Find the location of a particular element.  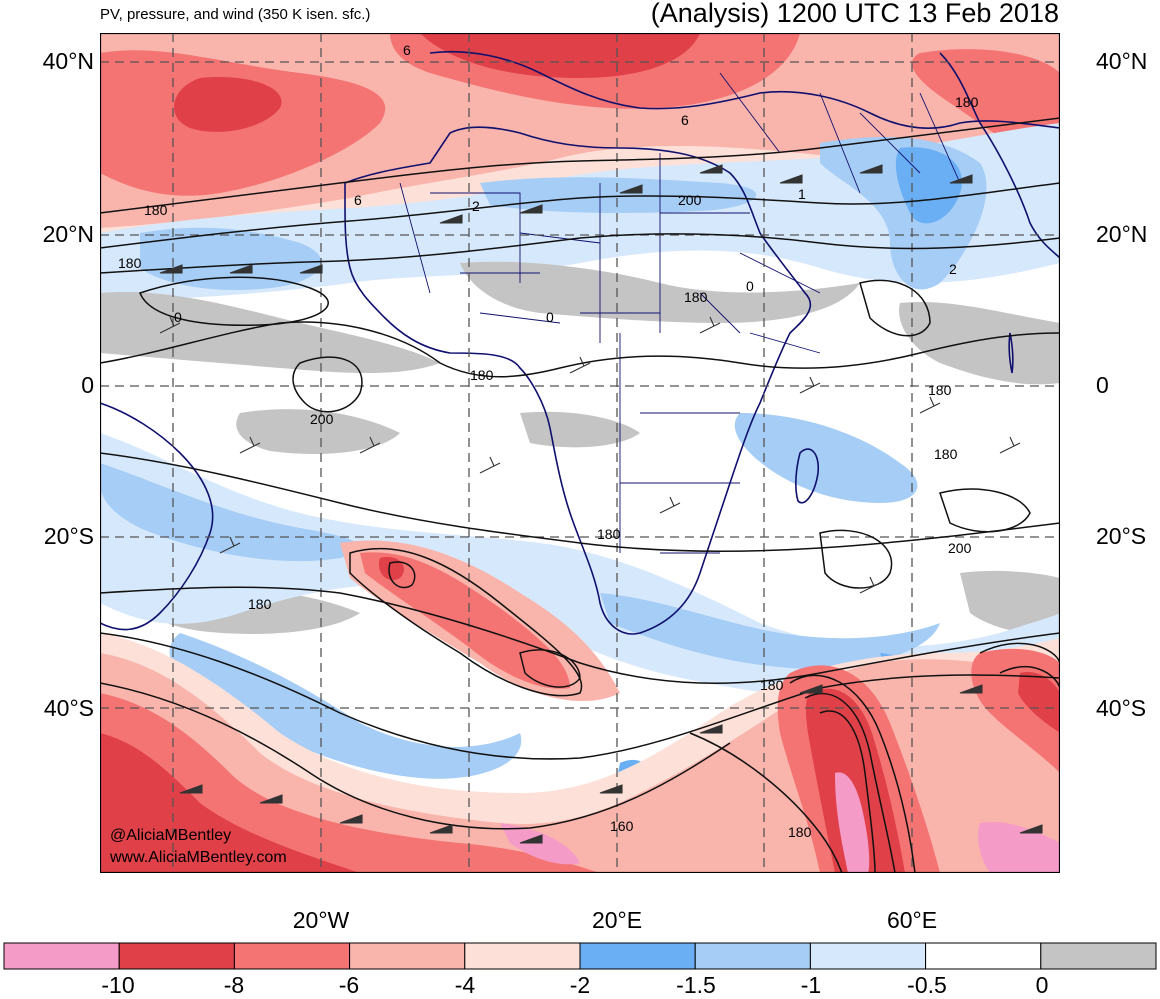

colorbar is located at coordinates (580, 956).